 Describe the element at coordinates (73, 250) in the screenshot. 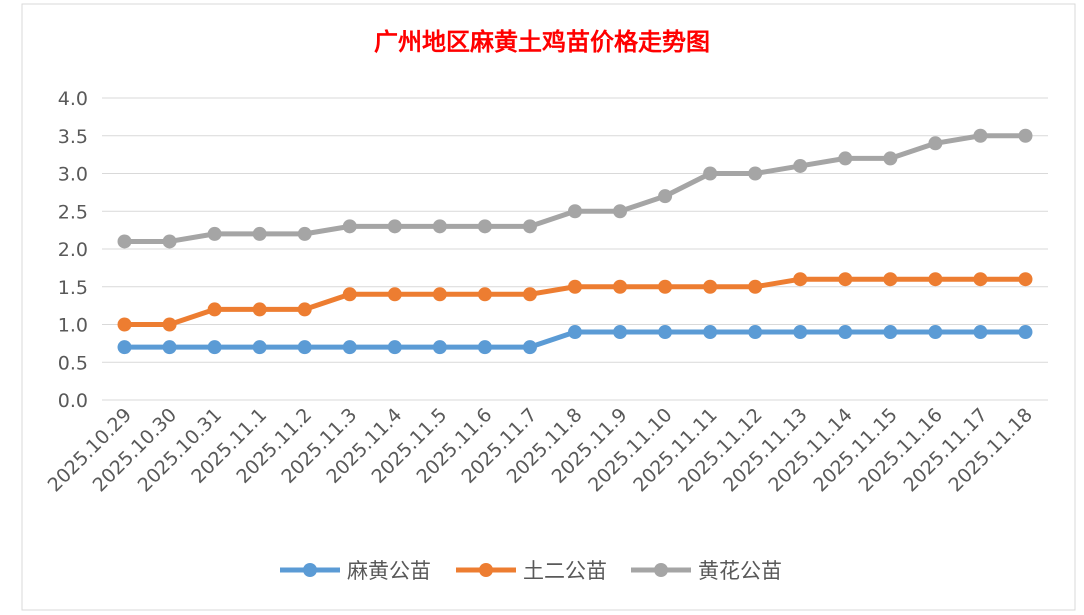

I see `y-tick-label: 2.0` at that location.